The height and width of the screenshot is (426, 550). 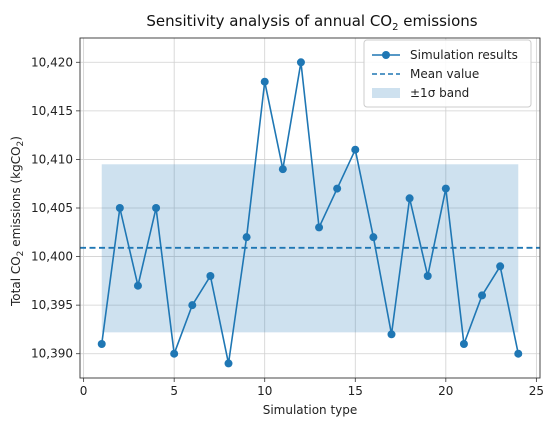 What do you see at coordinates (355, 391) in the screenshot?
I see `x-tick-label: 15` at bounding box center [355, 391].